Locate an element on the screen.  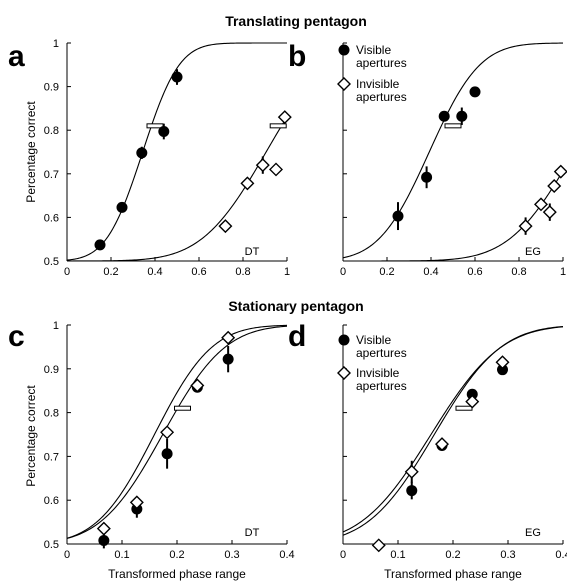
row-title-translating: Translating pentagon is located at coordinates (296, 21).